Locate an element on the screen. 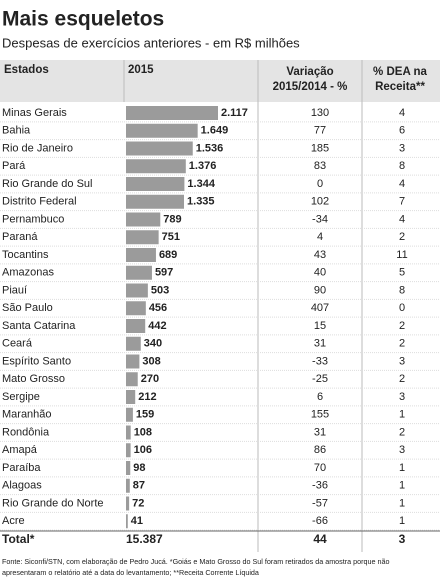 The height and width of the screenshot is (585, 440). total-value: 15.387 is located at coordinates (144, 539).